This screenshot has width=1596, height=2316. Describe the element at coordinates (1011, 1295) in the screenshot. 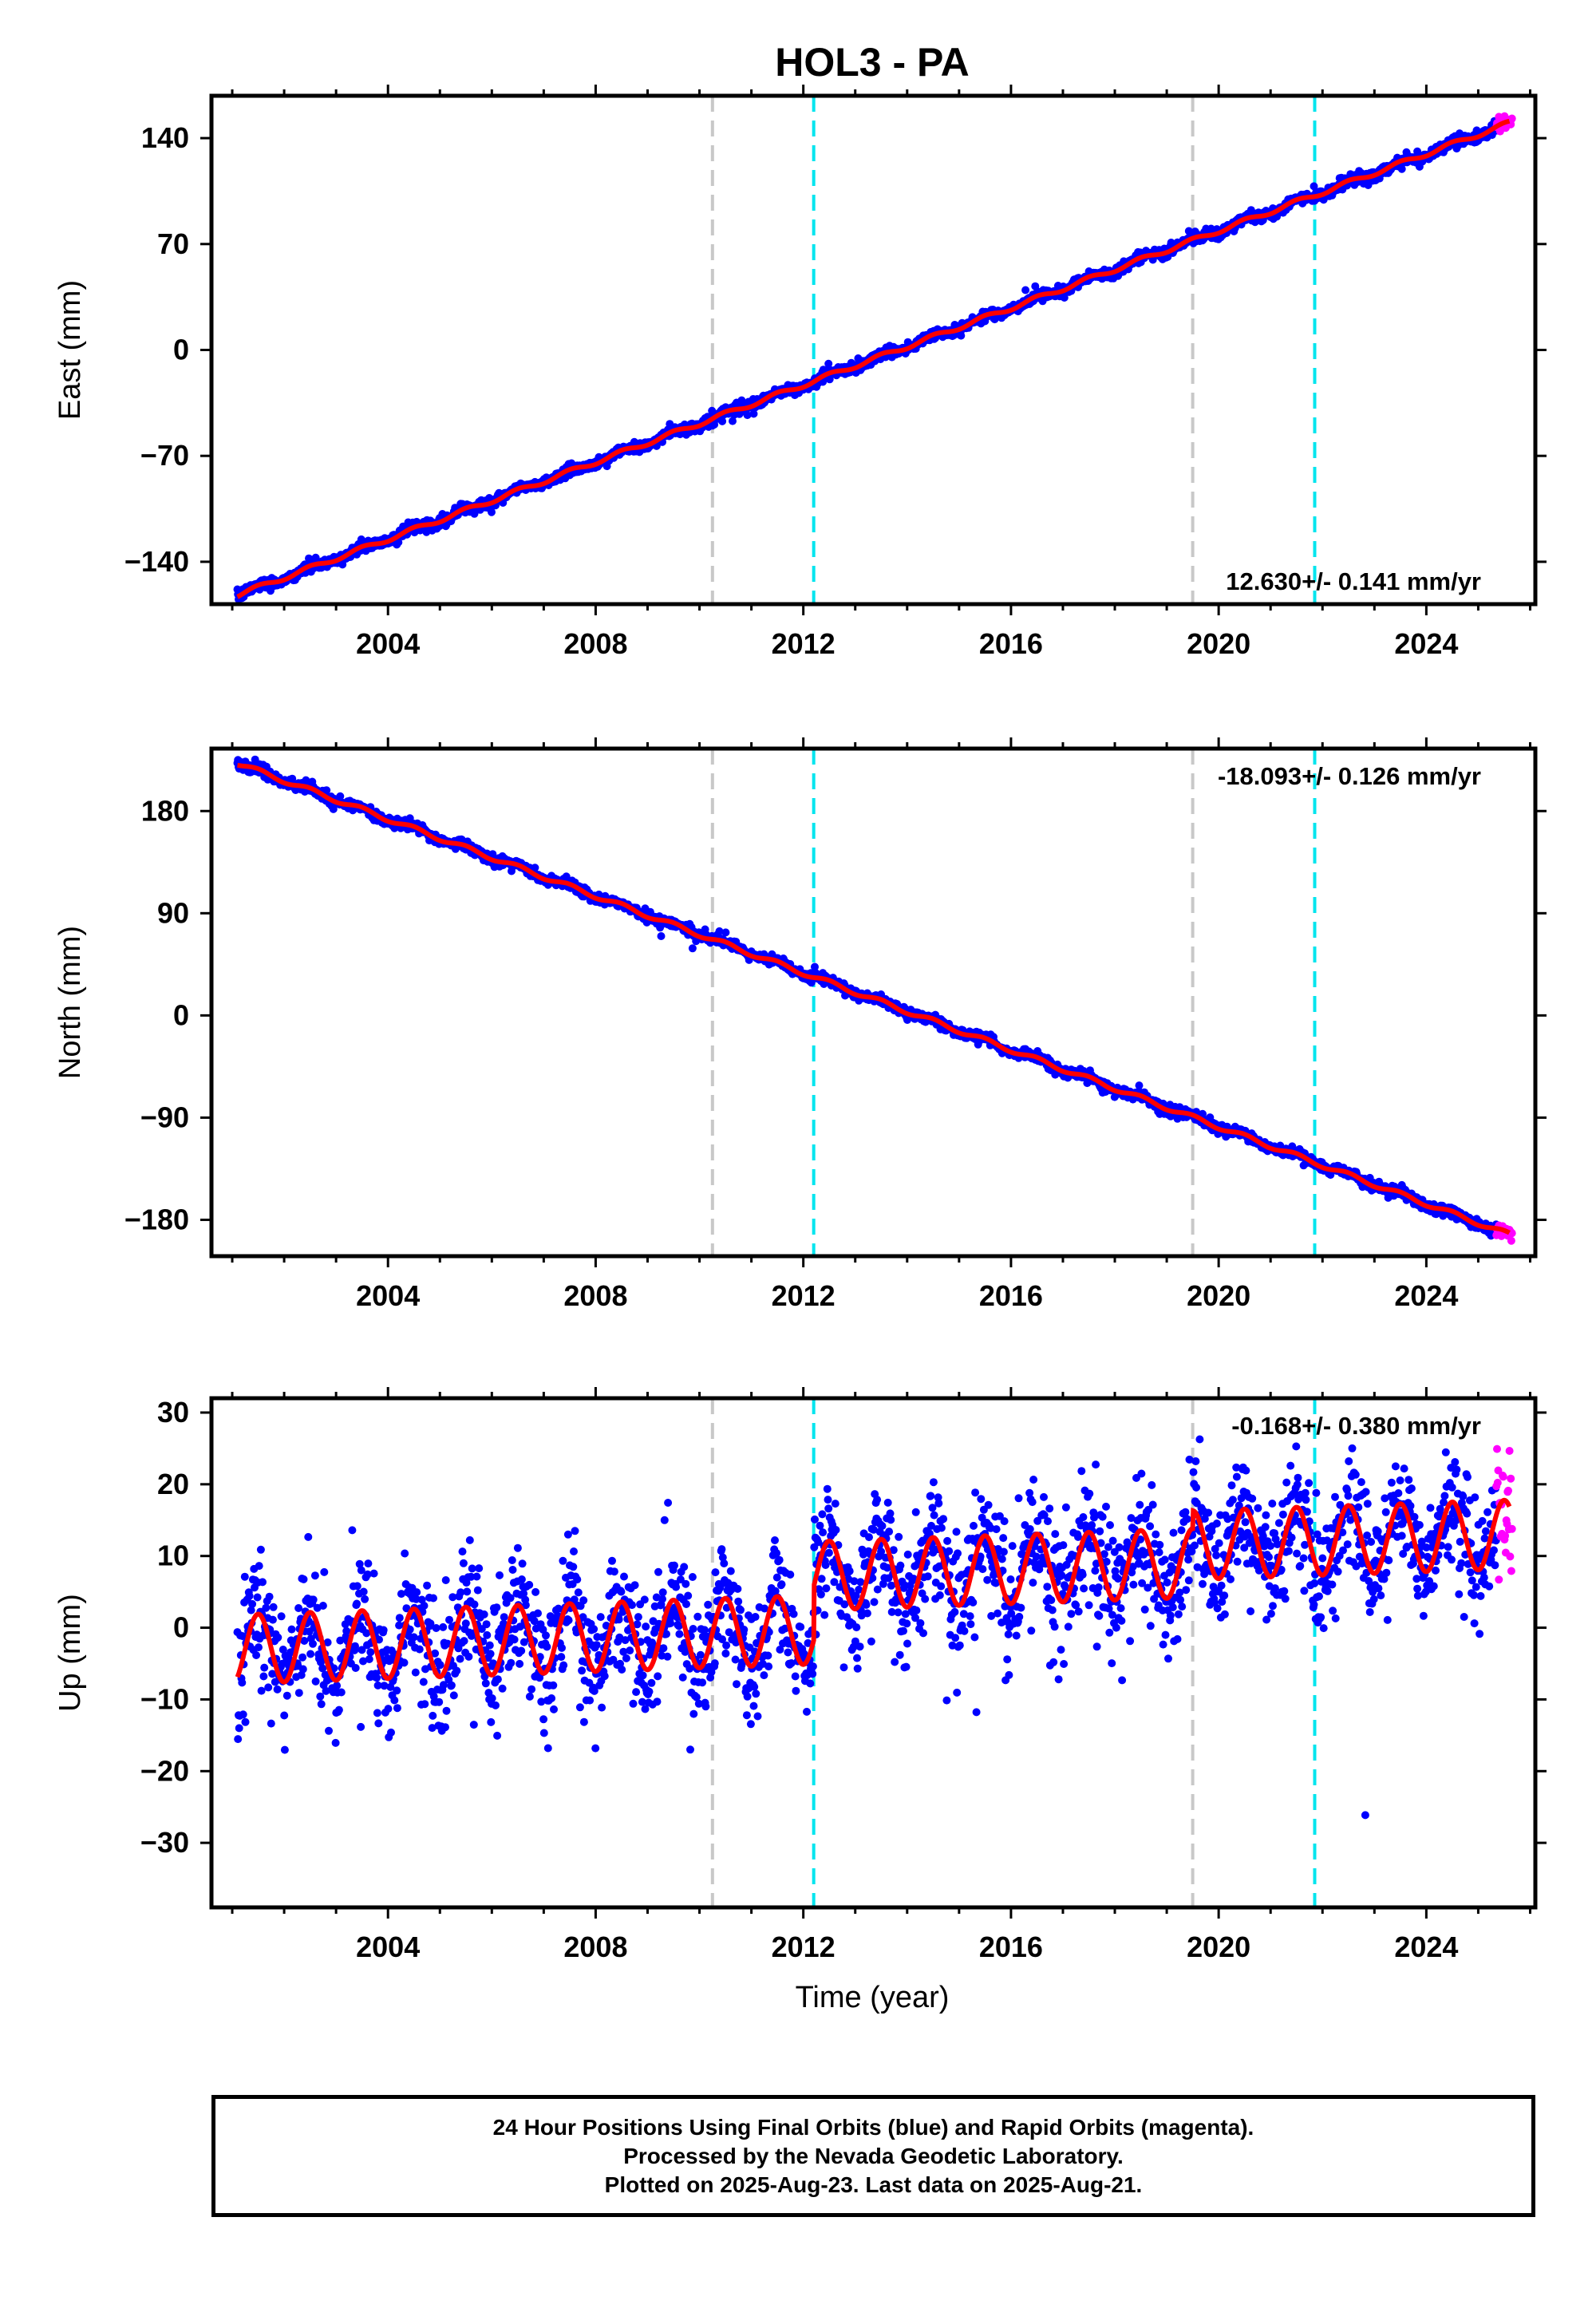

I see `x-tick-label-north: 2016` at that location.